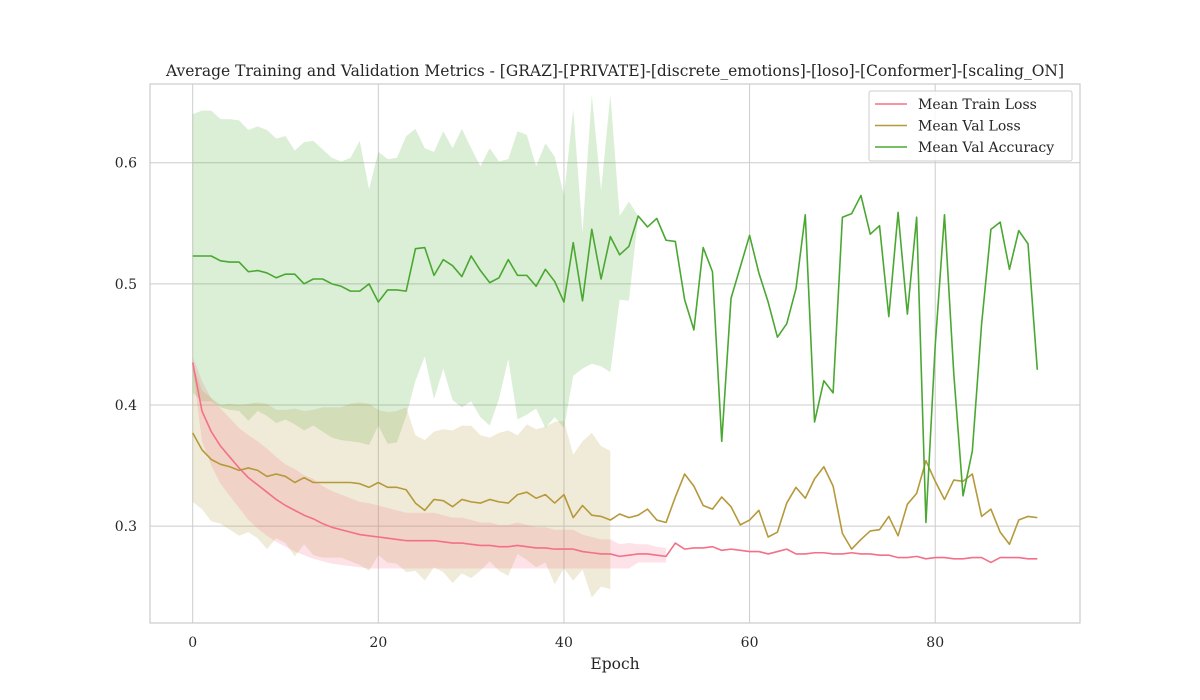  Describe the element at coordinates (126, 406) in the screenshot. I see `y-tick-label: 0.4` at that location.